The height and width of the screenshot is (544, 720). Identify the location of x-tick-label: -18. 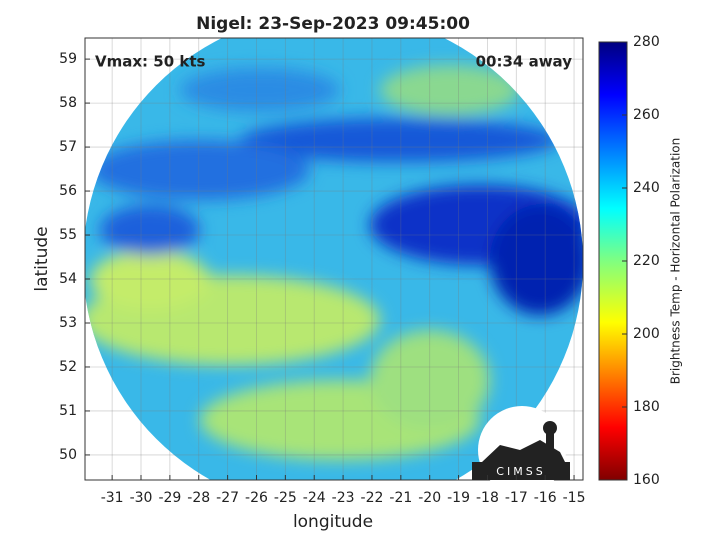
(487, 498).